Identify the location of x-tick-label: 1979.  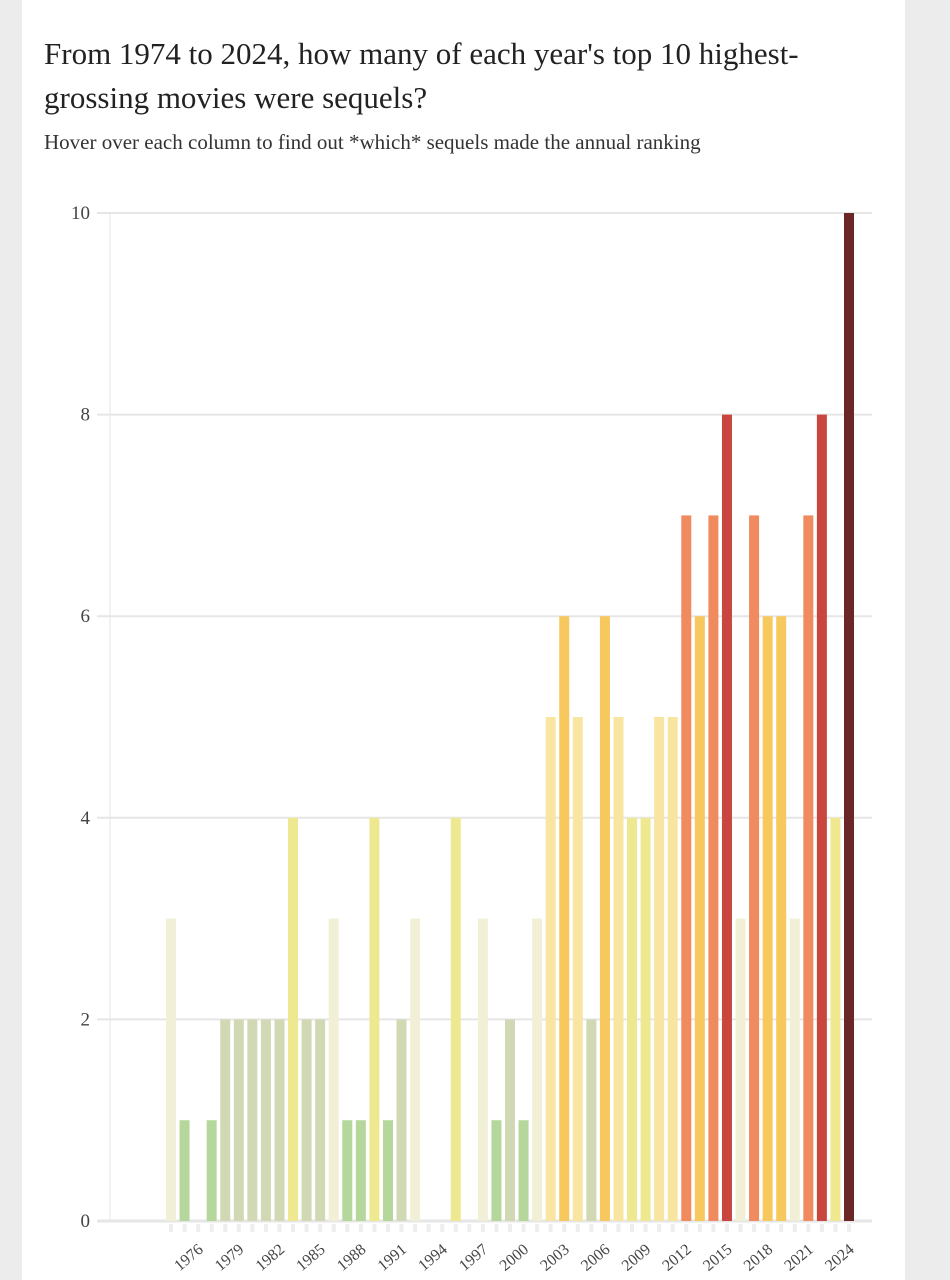
(229, 1258).